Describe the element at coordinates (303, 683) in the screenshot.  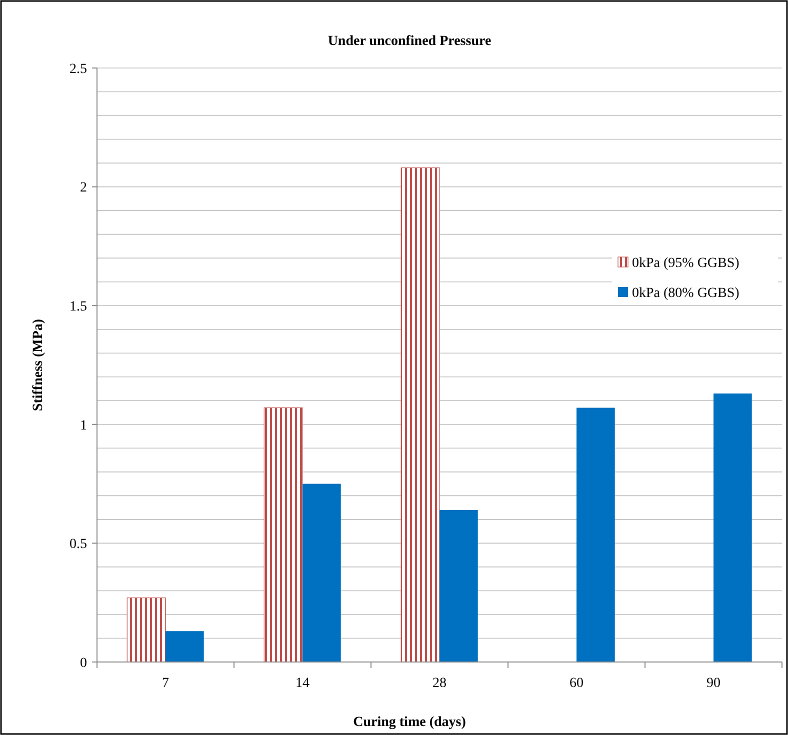
I see `x-tick-label: 14` at that location.